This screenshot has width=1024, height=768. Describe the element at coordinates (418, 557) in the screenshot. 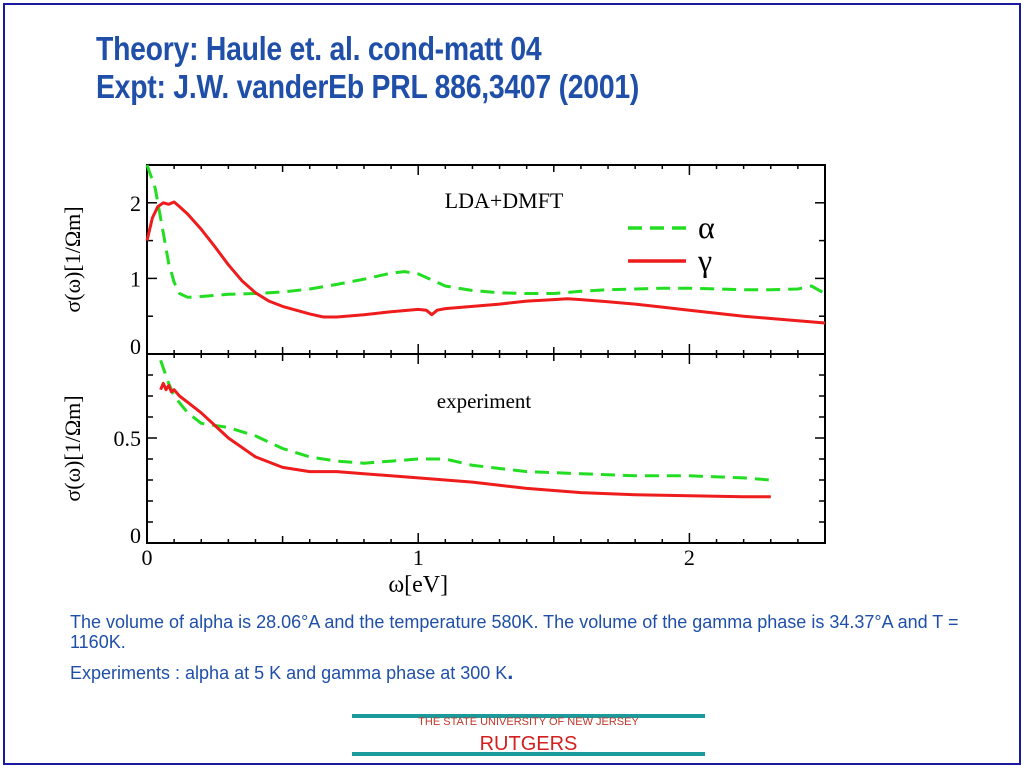

I see `panel-2-xtick-label: 1` at that location.